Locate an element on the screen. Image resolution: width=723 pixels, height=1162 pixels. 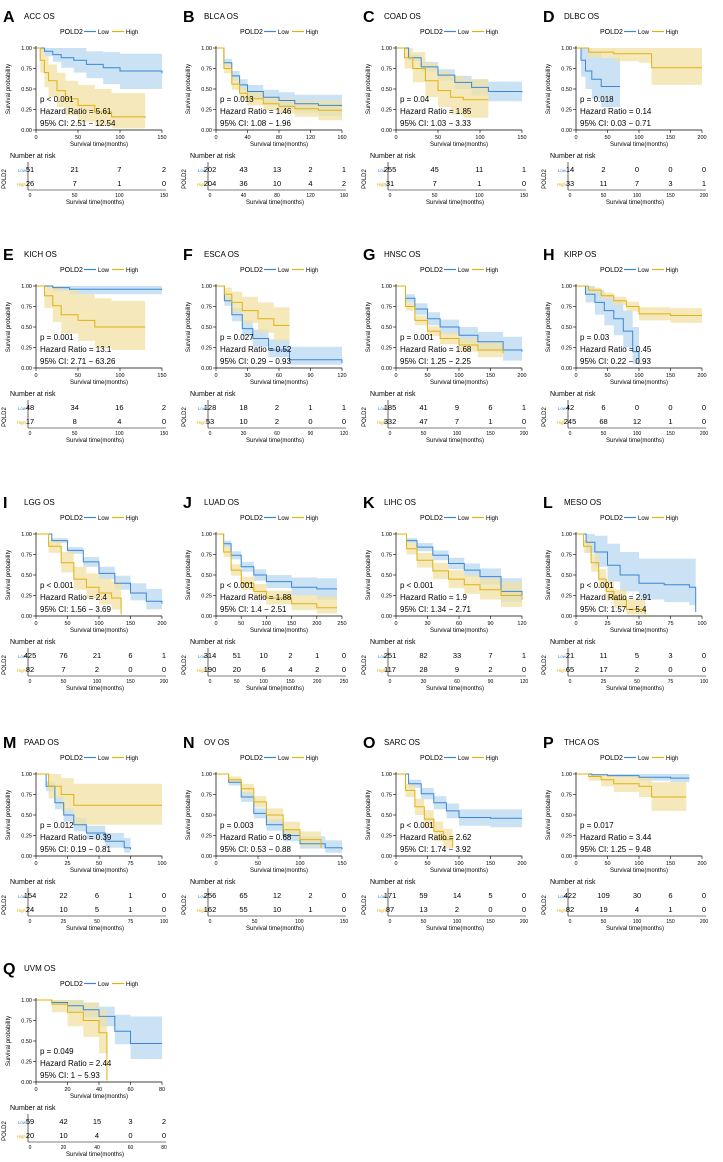
risk-high-count: 11 is located at coordinates (604, 183).